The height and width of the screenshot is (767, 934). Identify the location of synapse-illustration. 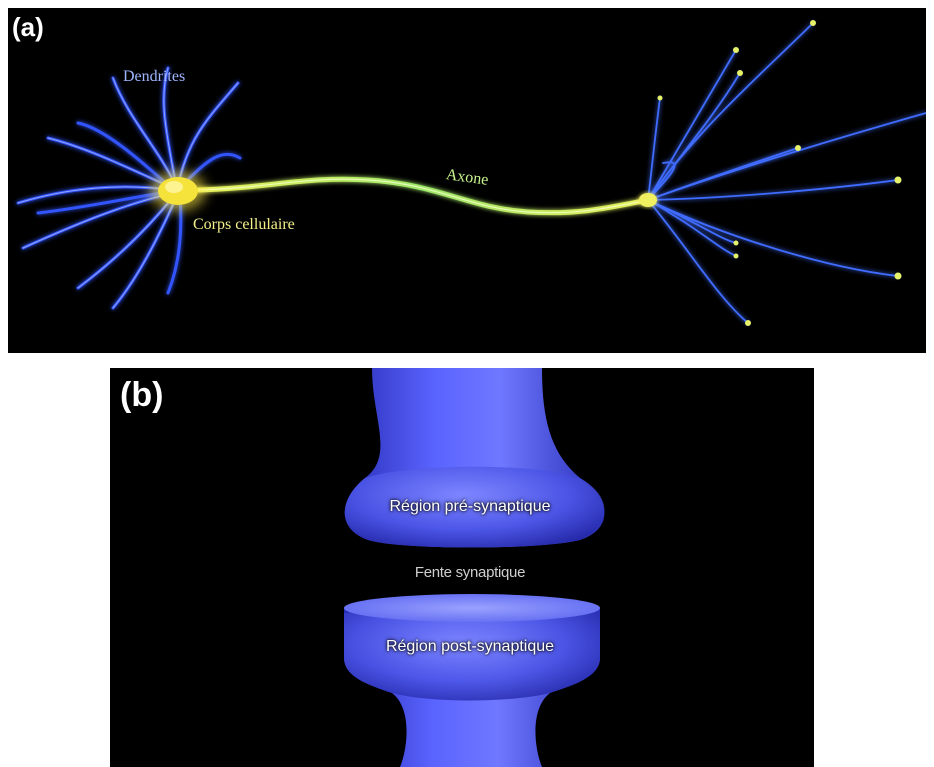
(474, 567).